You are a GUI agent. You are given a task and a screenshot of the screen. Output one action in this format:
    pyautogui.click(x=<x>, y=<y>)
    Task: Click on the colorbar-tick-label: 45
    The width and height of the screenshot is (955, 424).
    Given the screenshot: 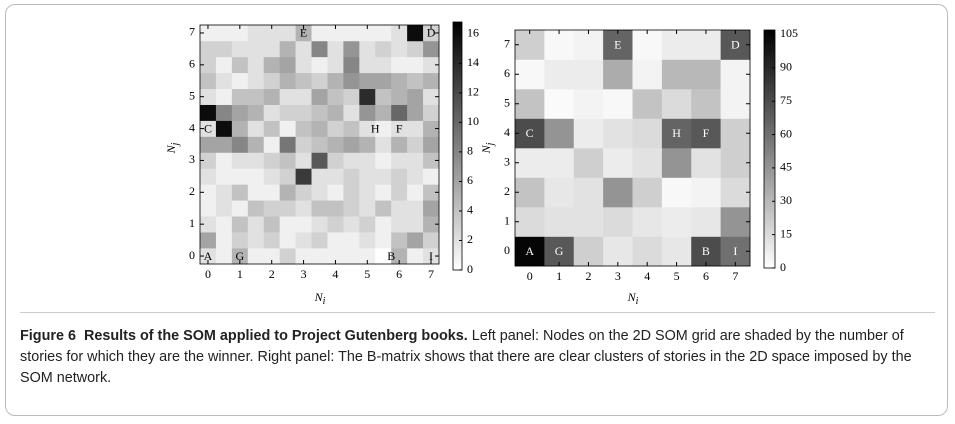 What is the action you would take?
    pyautogui.click(x=786, y=167)
    